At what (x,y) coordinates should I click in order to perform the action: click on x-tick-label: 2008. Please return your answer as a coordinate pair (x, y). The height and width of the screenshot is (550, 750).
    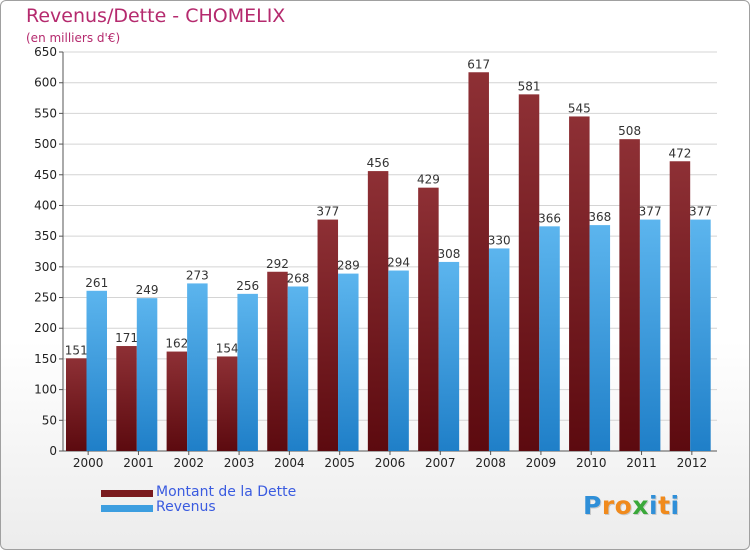
    Looking at the image, I should click on (490, 463).